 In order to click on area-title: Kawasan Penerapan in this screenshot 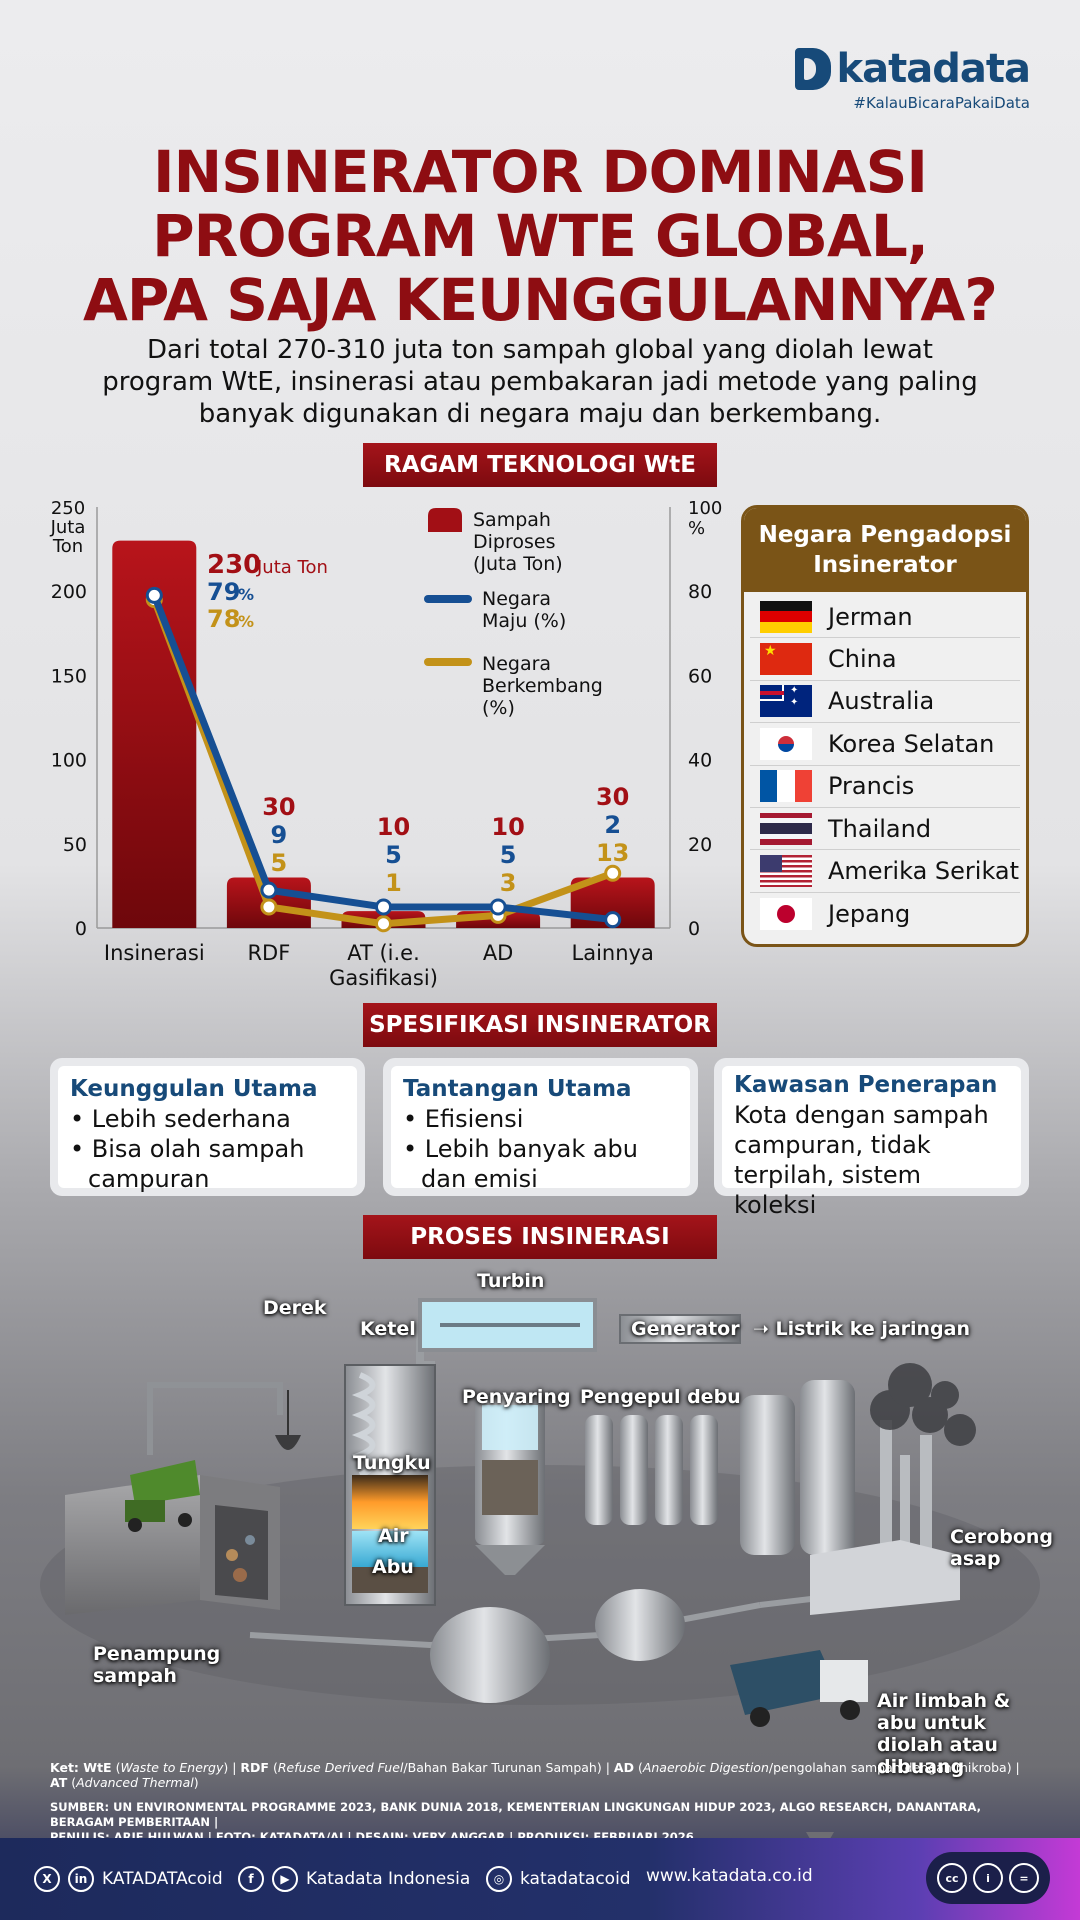, I will do `click(866, 1085)`.